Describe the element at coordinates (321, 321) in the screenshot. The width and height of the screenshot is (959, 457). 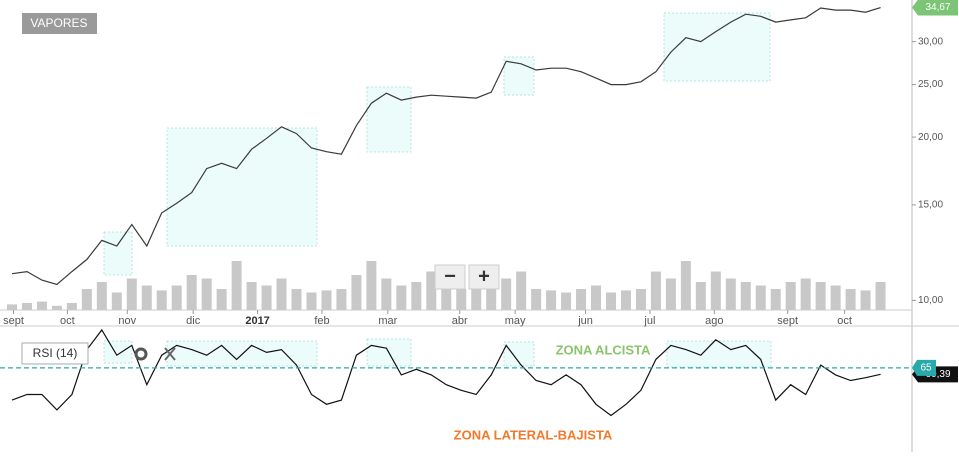
I see `x-tick-label: feb` at that location.